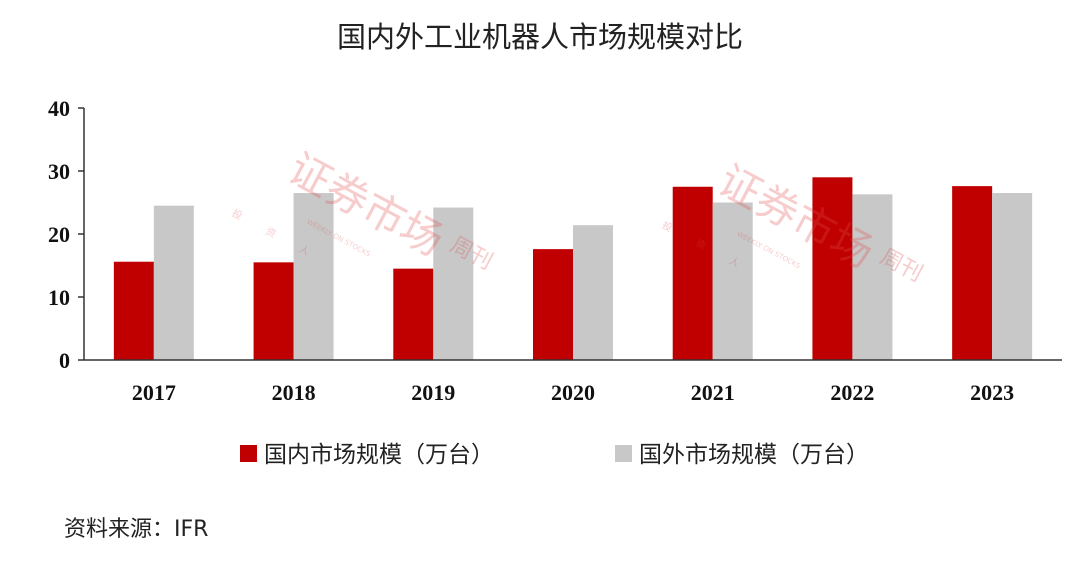 The height and width of the screenshot is (566, 1080). What do you see at coordinates (692, 273) in the screenshot?
I see `bar-domestic-2021` at bounding box center [692, 273].